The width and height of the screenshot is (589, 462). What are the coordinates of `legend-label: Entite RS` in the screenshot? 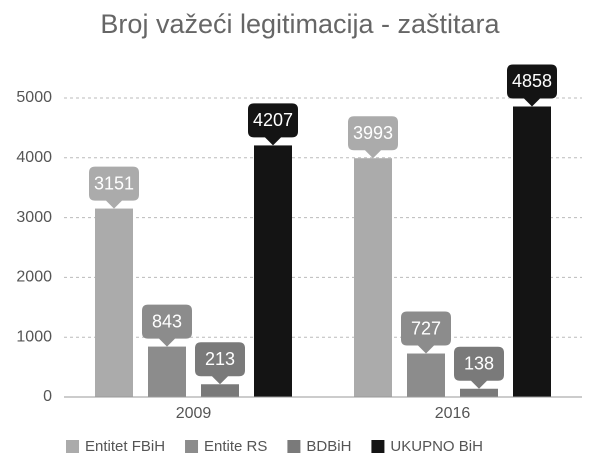 It's located at (235, 446).